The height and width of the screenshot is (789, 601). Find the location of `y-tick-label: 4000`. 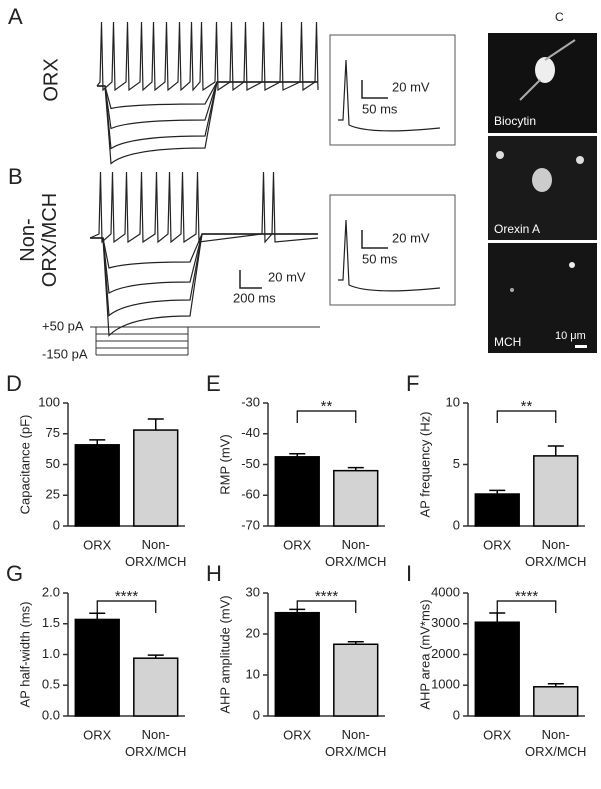

y-tick-label: 4000 is located at coordinates (445, 591).